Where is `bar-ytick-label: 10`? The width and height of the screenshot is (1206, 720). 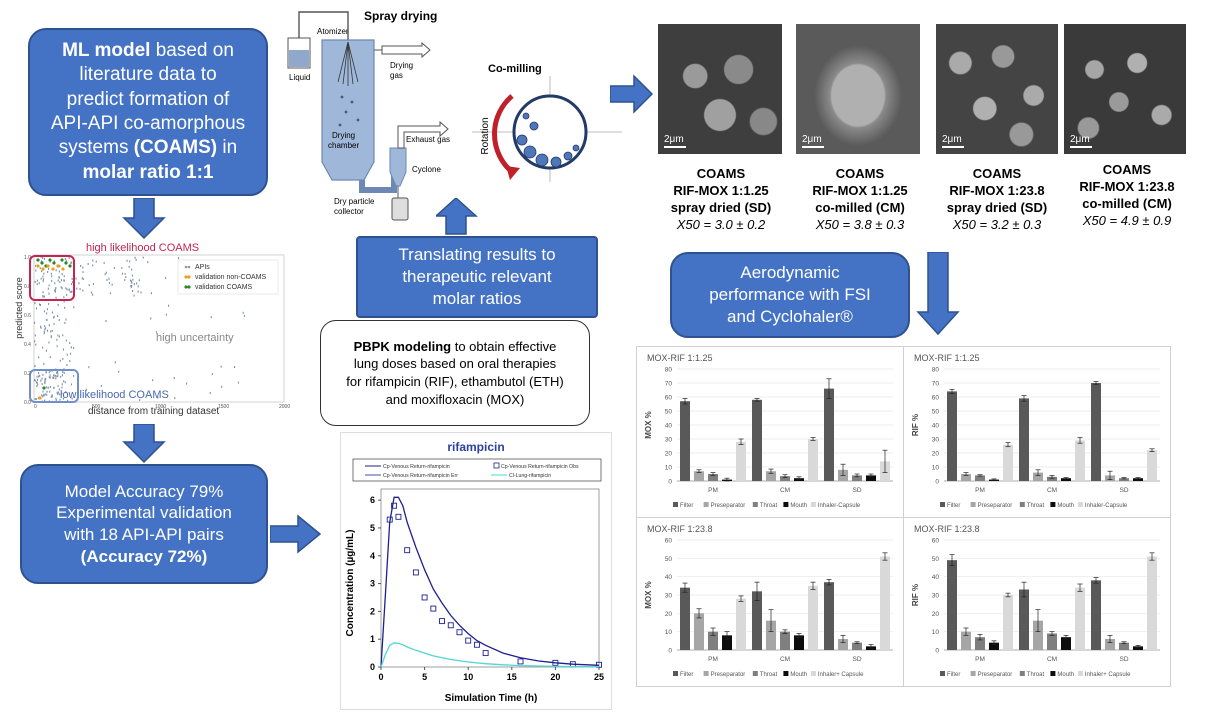 bar-ytick-label: 10 is located at coordinates (936, 468).